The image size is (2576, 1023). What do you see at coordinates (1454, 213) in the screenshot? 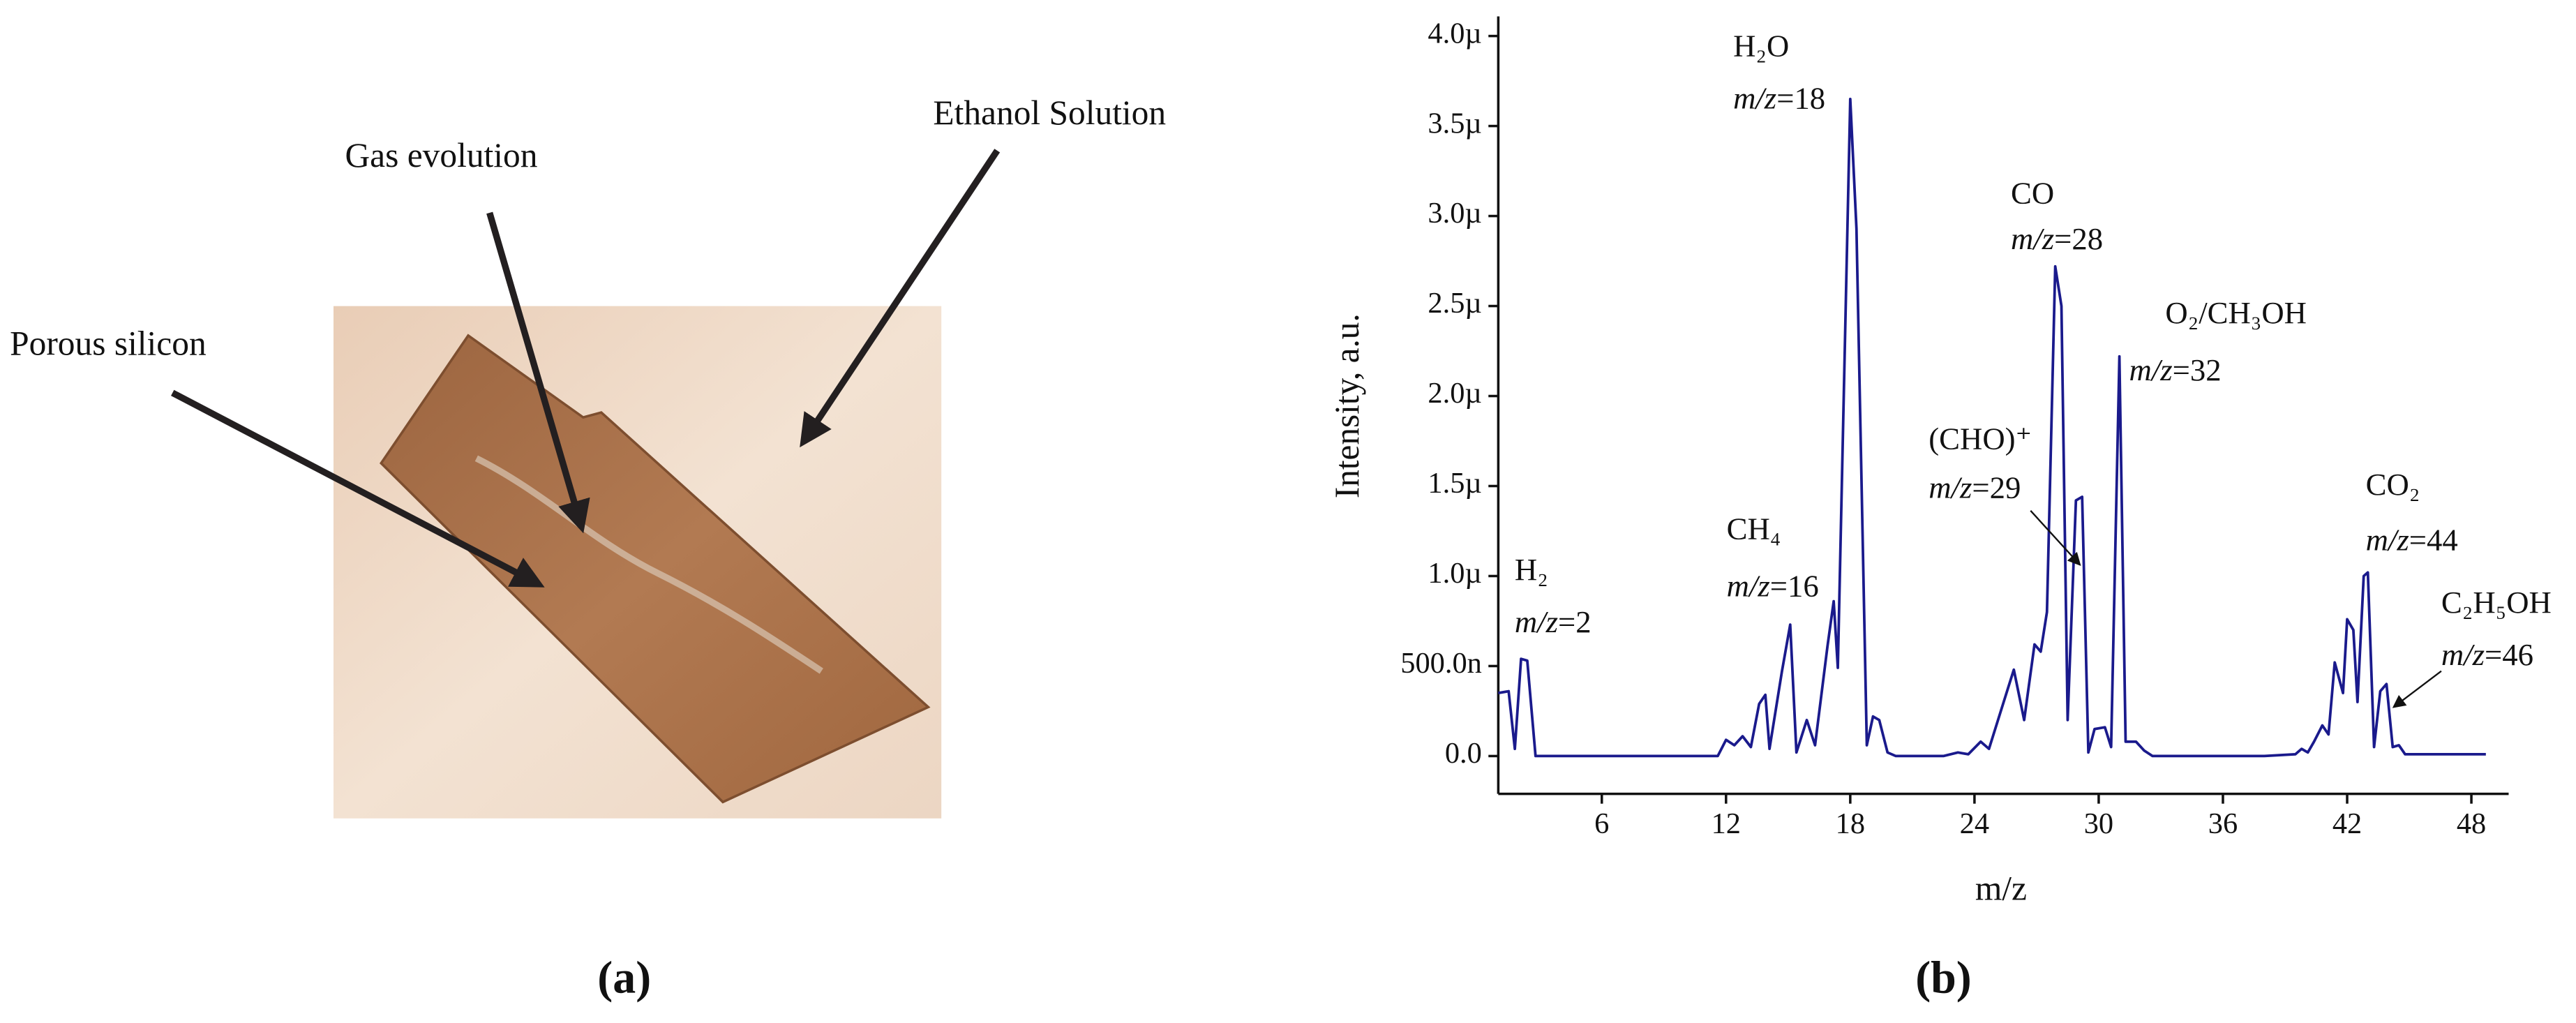
I see `y-tick-label: 3.0µ` at bounding box center [1454, 213].